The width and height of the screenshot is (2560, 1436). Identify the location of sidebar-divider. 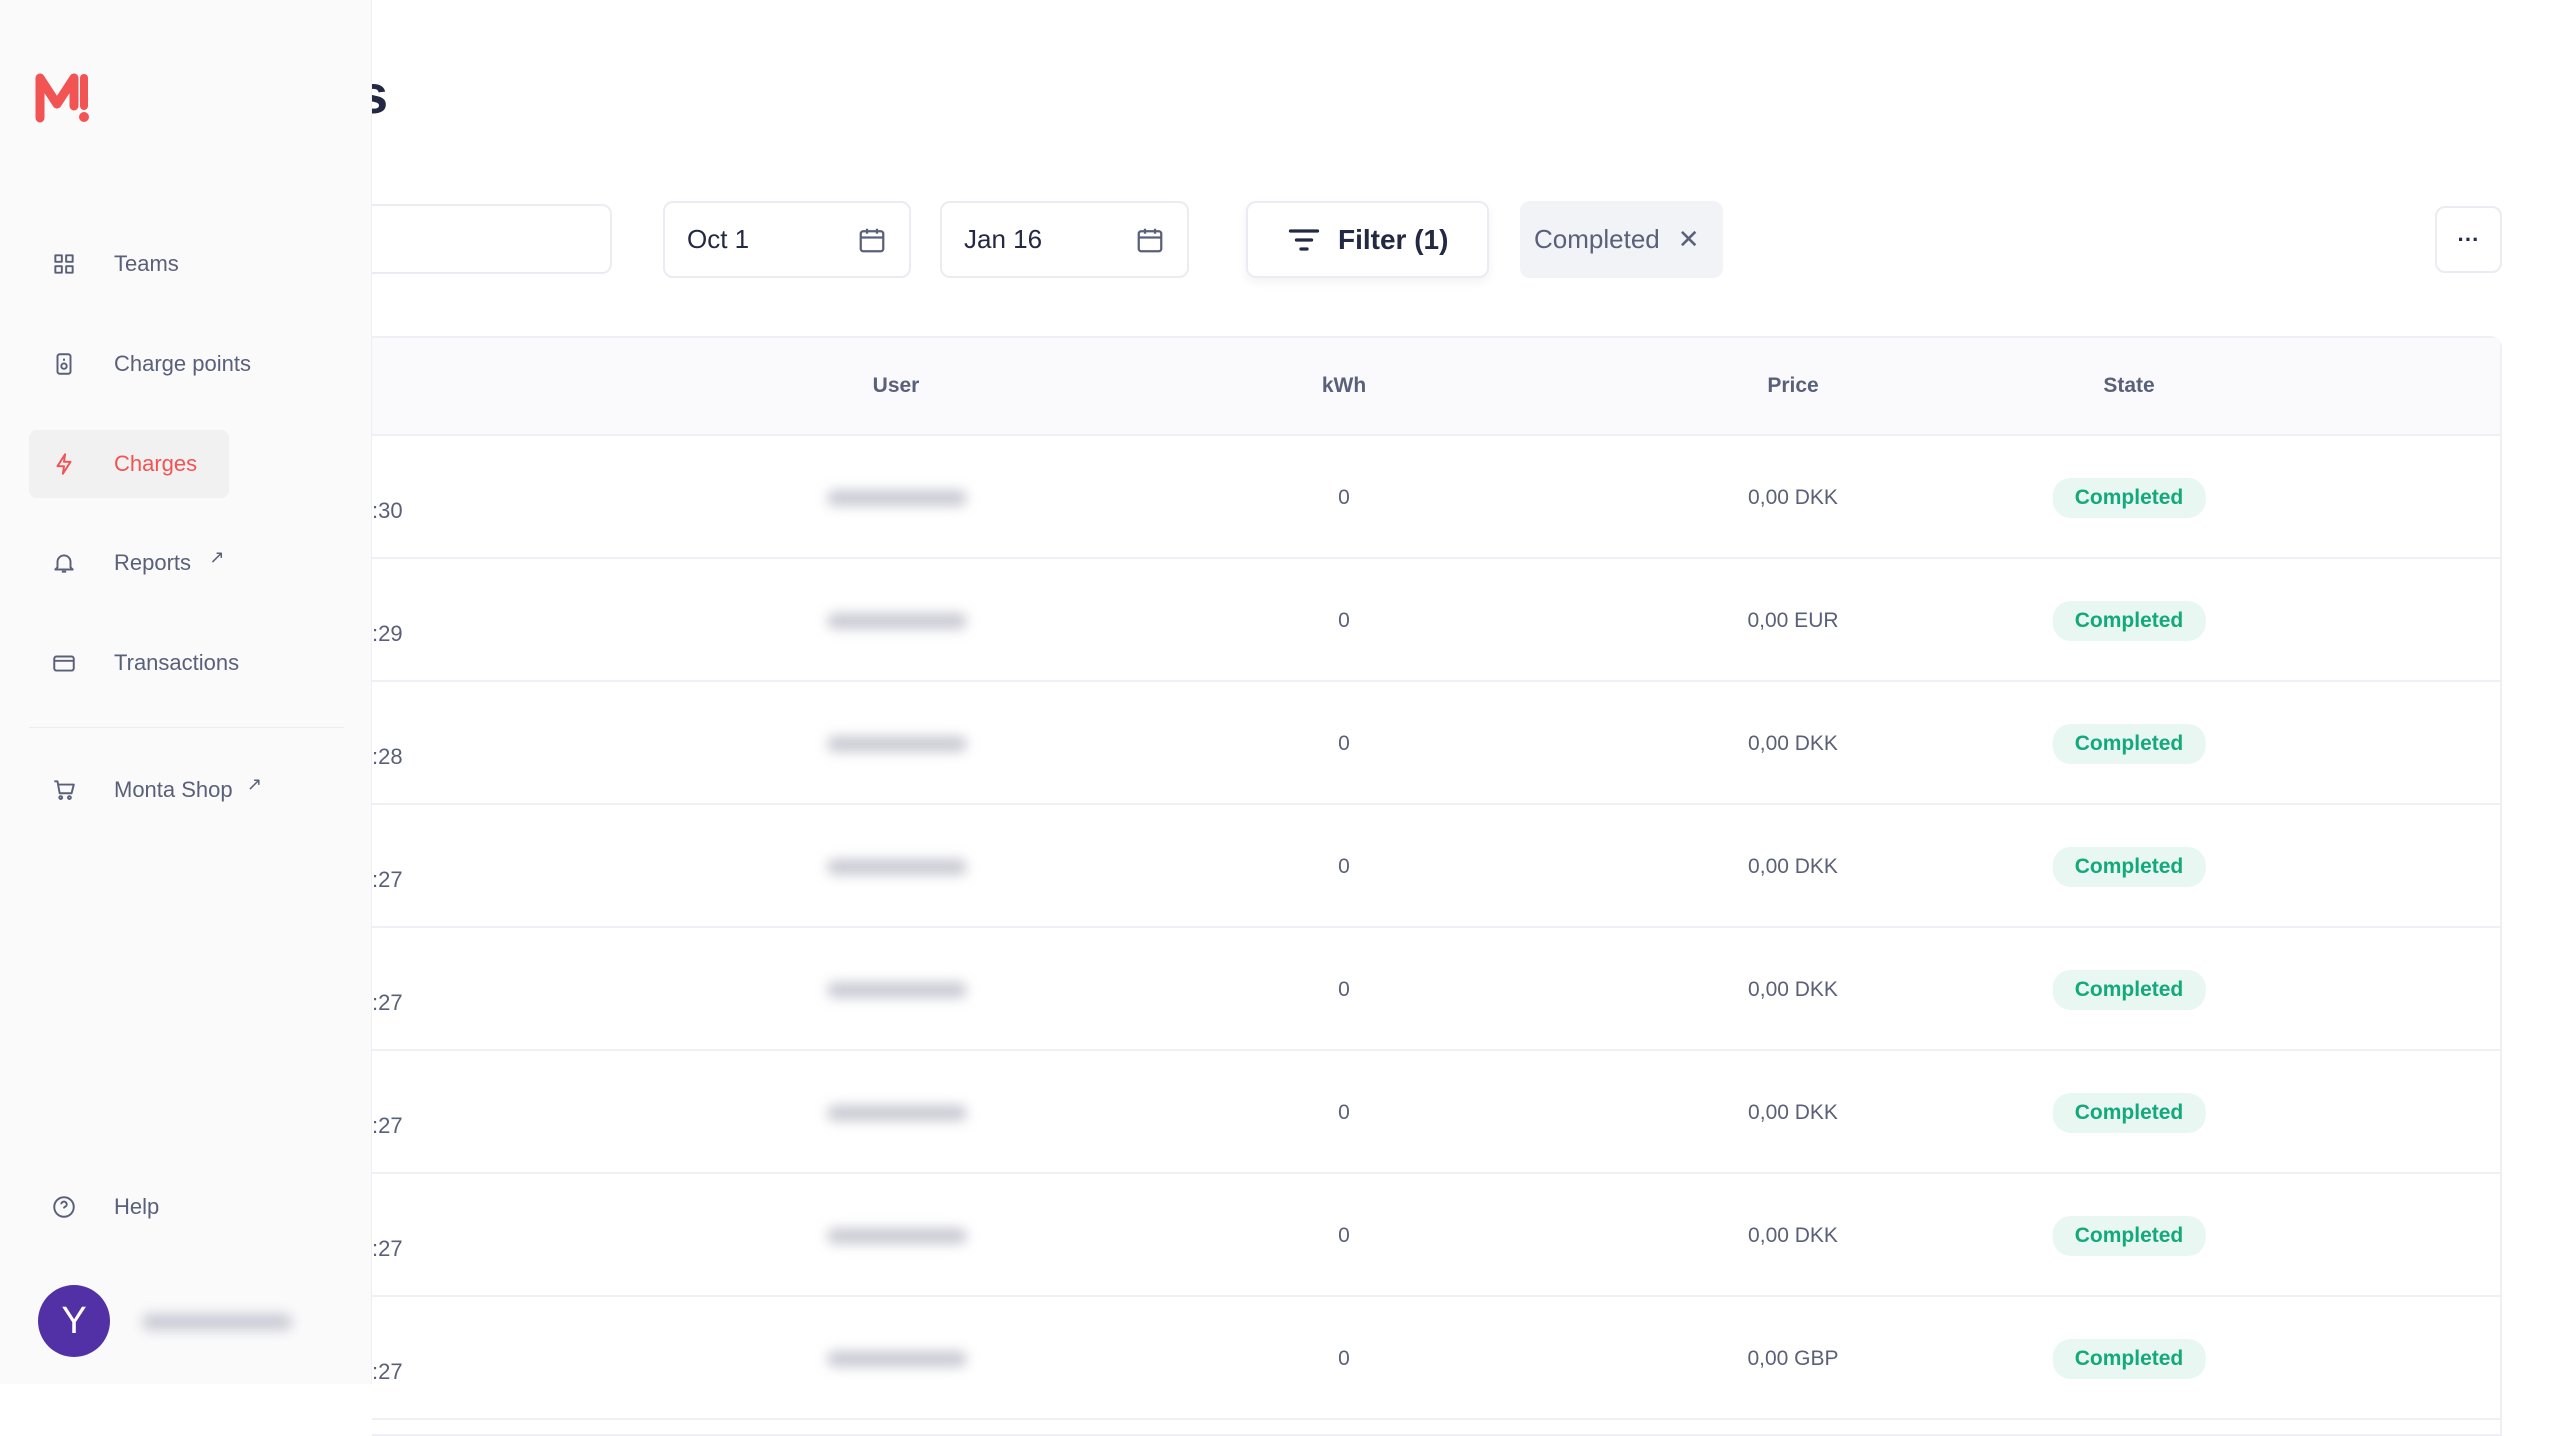
(186, 727).